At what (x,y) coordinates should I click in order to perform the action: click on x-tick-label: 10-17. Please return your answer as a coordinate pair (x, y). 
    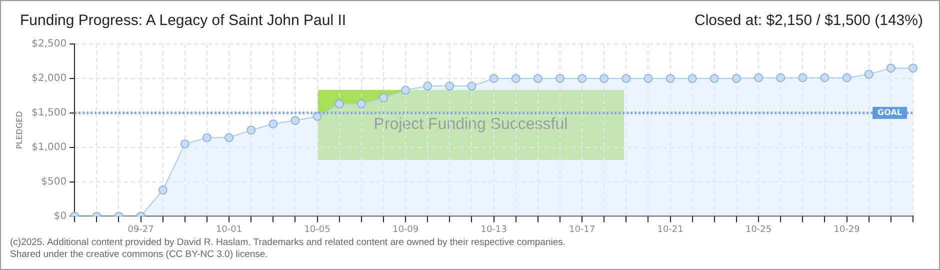
    Looking at the image, I should click on (582, 229).